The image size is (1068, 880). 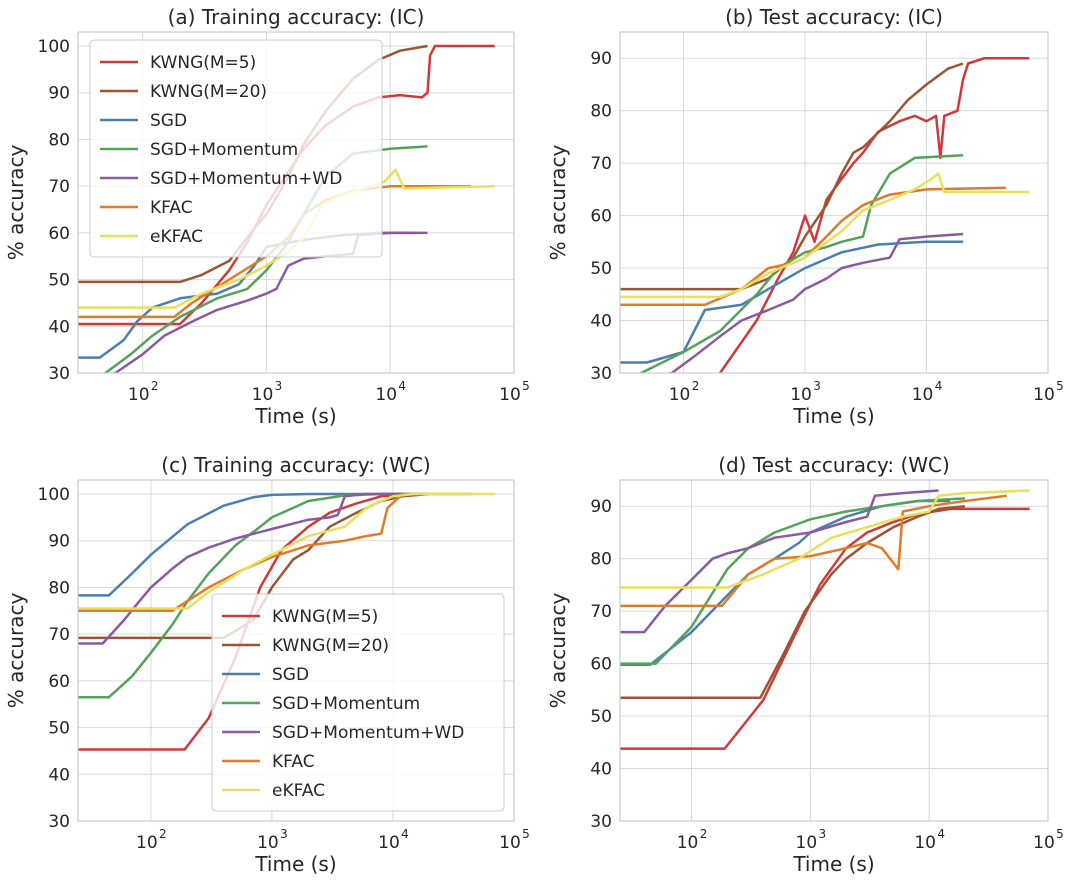 I want to click on chart-title: (b) Test accuracy: (IC), so click(x=834, y=17).